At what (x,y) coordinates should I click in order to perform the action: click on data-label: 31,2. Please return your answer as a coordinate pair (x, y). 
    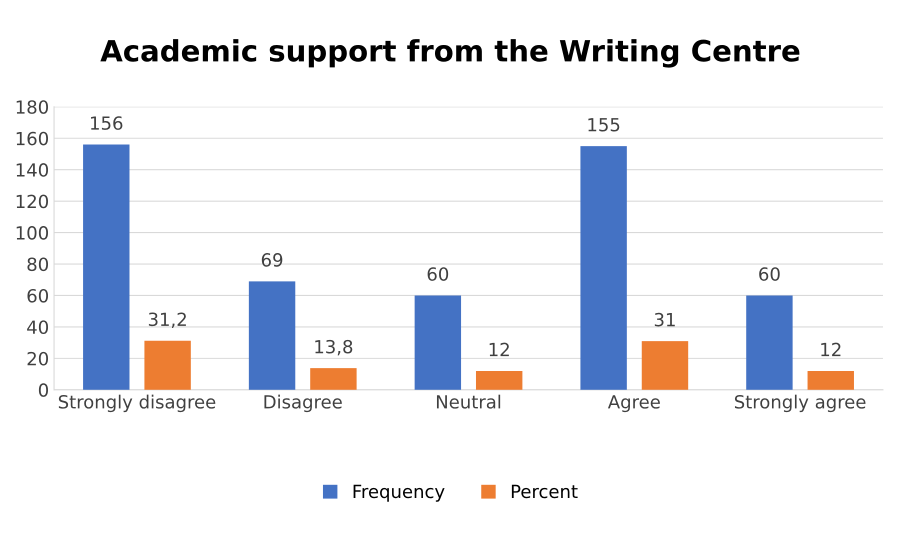
    Looking at the image, I should click on (167, 320).